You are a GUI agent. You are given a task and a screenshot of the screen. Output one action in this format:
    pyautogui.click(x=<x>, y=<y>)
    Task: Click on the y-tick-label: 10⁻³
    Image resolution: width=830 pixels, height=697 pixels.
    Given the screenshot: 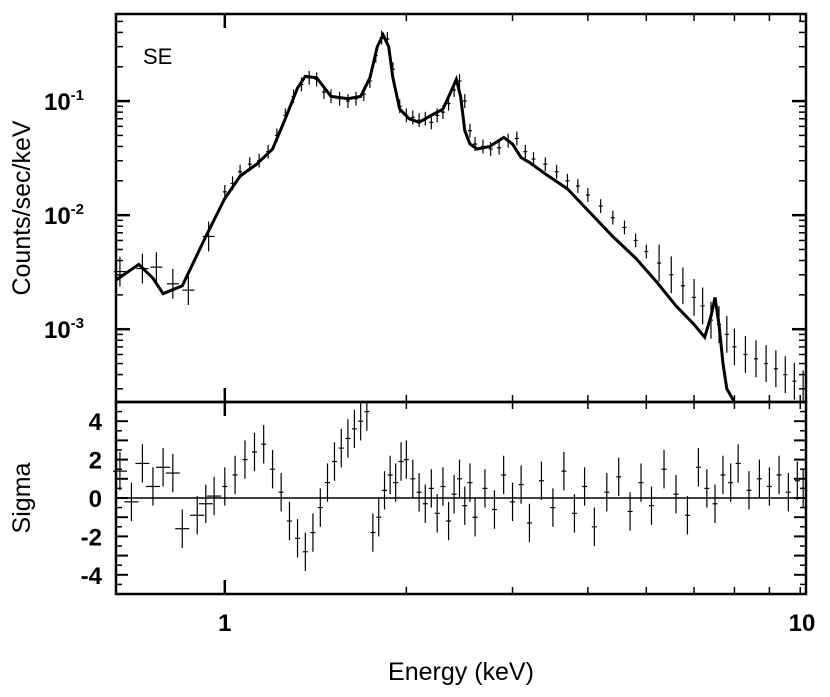 What is the action you would take?
    pyautogui.click(x=64, y=329)
    